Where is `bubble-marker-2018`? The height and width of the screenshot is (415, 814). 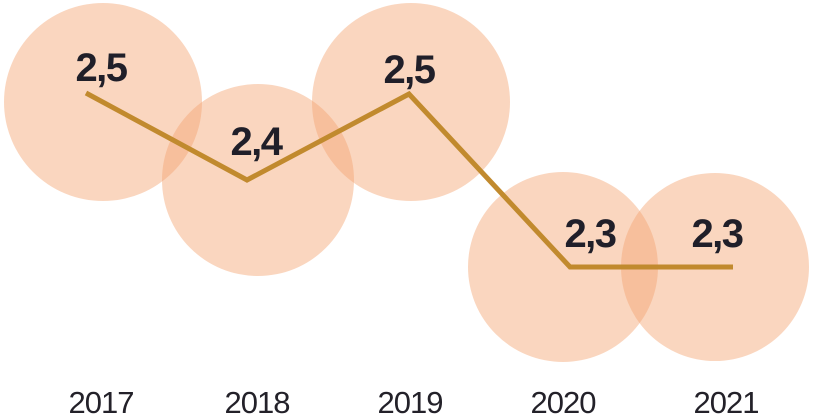
bubble-marker-2018 is located at coordinates (258, 180).